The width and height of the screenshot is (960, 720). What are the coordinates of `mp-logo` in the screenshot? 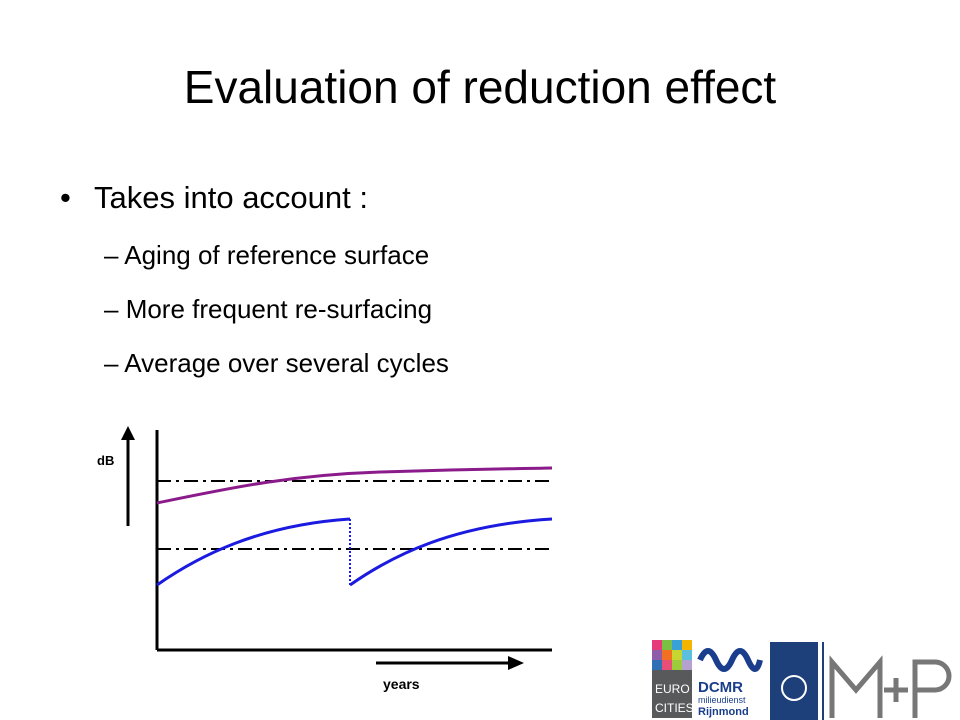 It's located at (890, 686).